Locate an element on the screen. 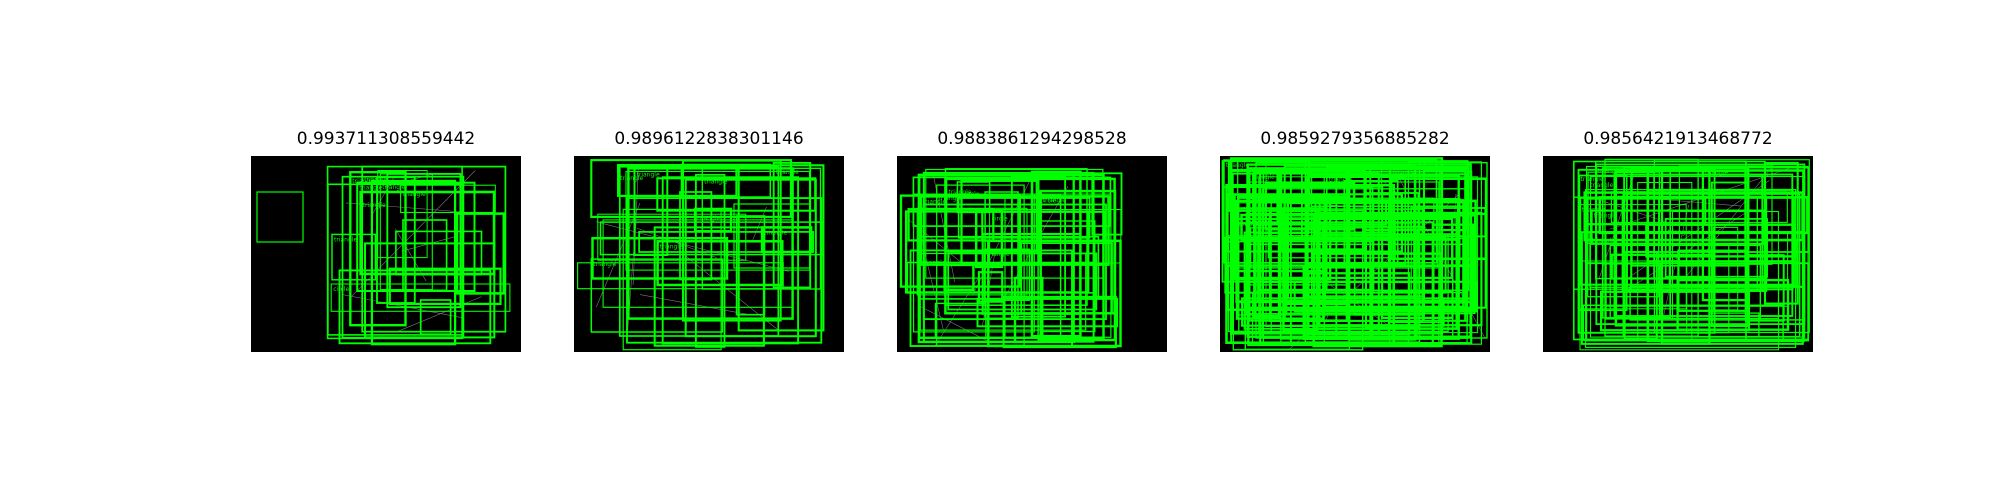  panel-score-title: 0.9896122838301146 is located at coordinates (709, 139).